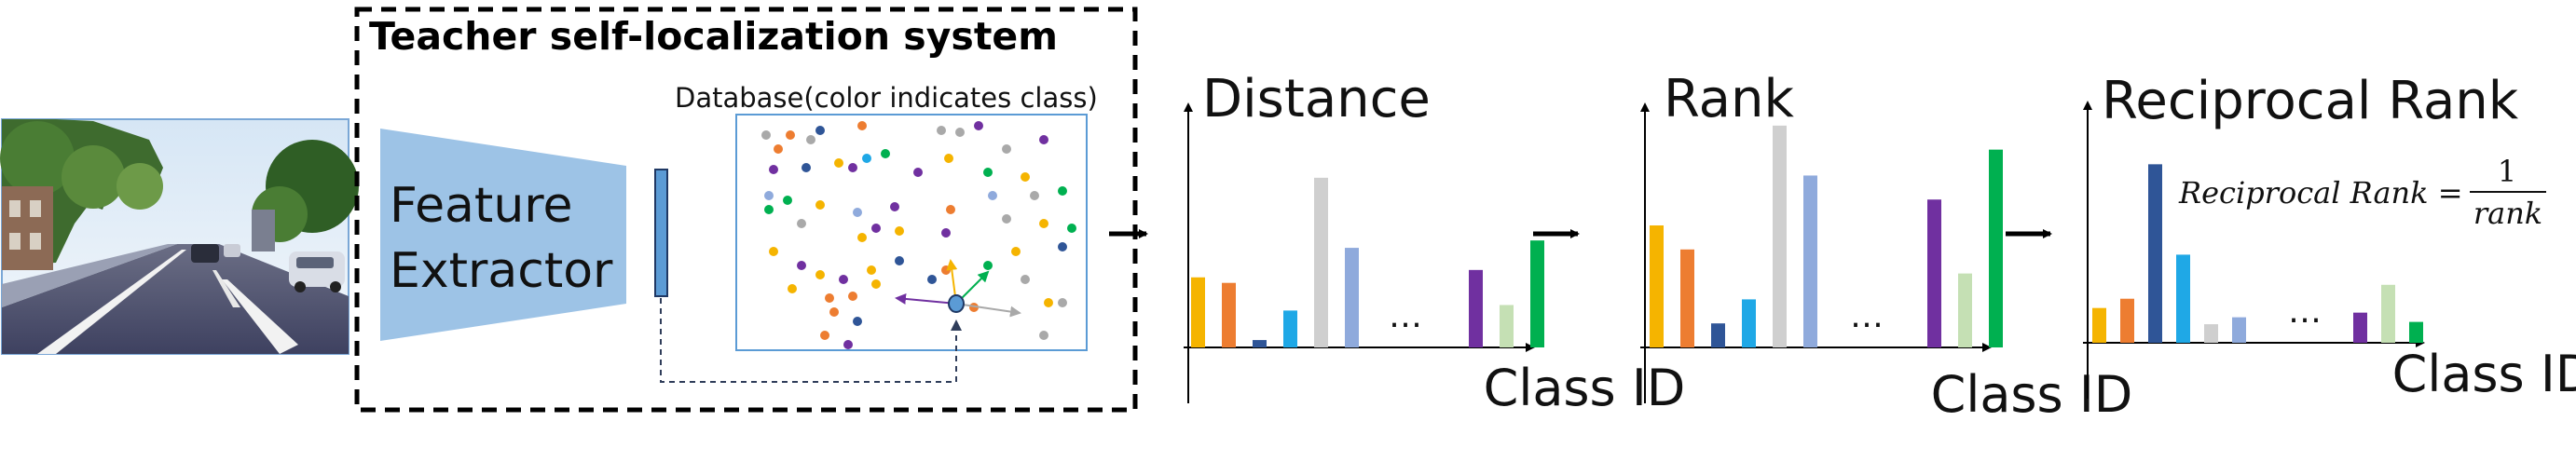 The height and width of the screenshot is (462, 2576). Describe the element at coordinates (1316, 99) in the screenshot. I see `chart-title: Distance` at that location.